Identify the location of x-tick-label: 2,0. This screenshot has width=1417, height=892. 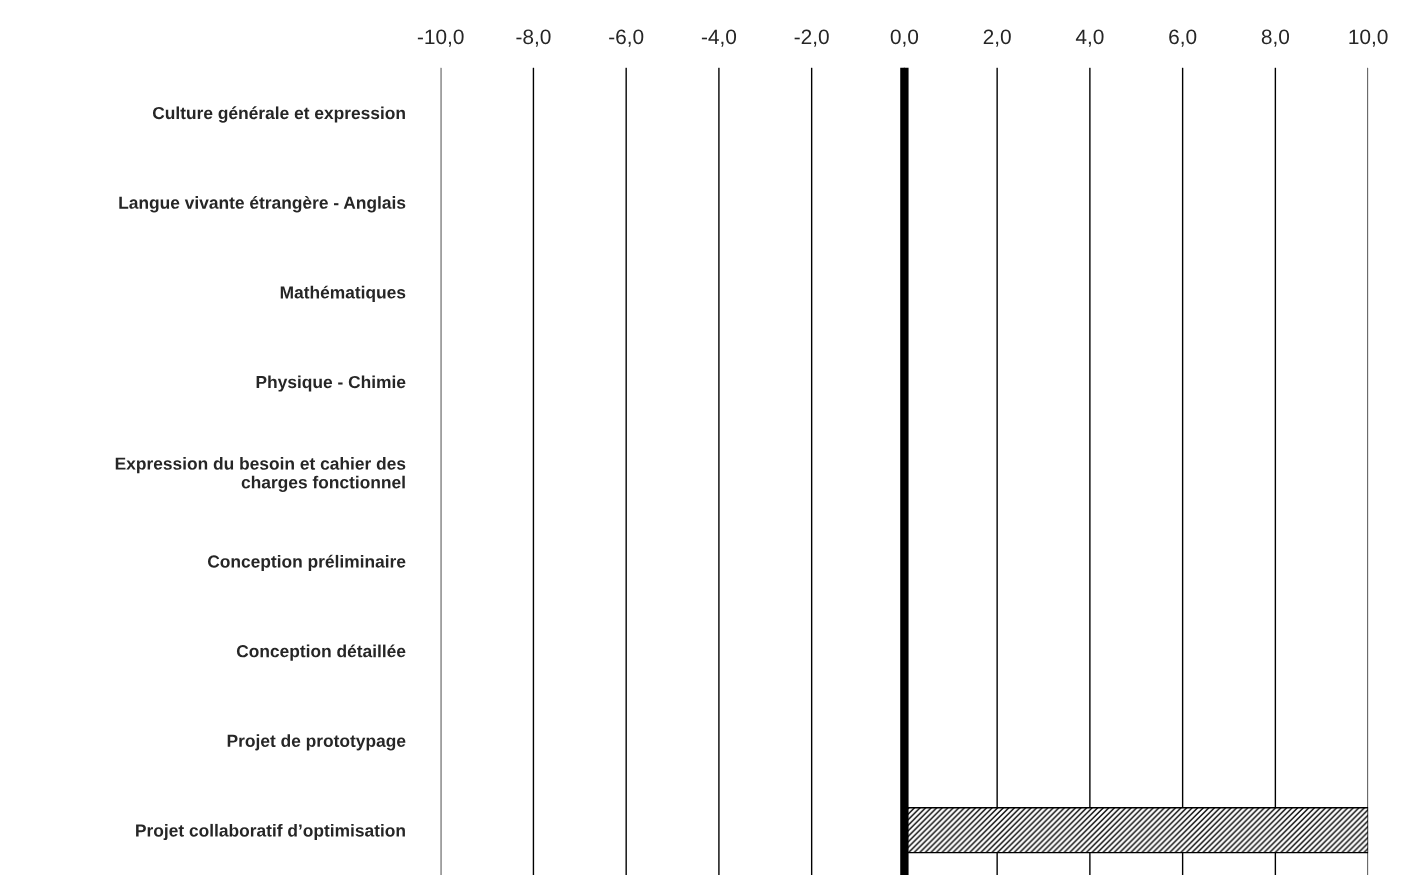
(997, 38).